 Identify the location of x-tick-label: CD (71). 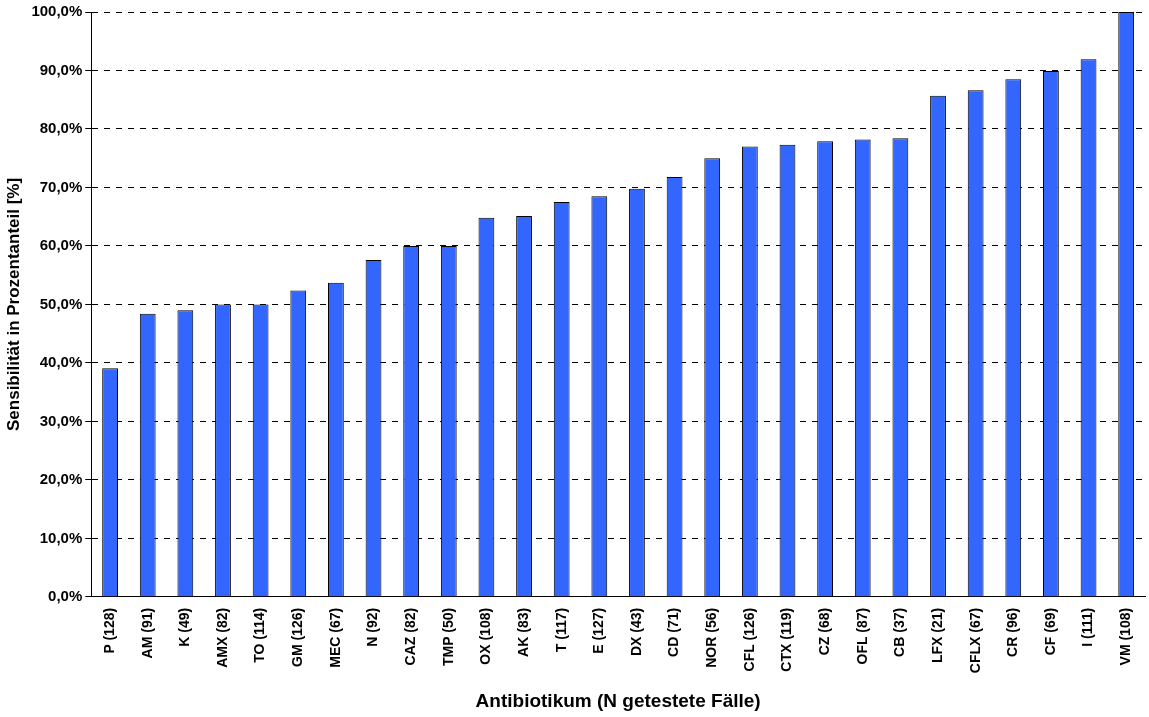
(673, 632).